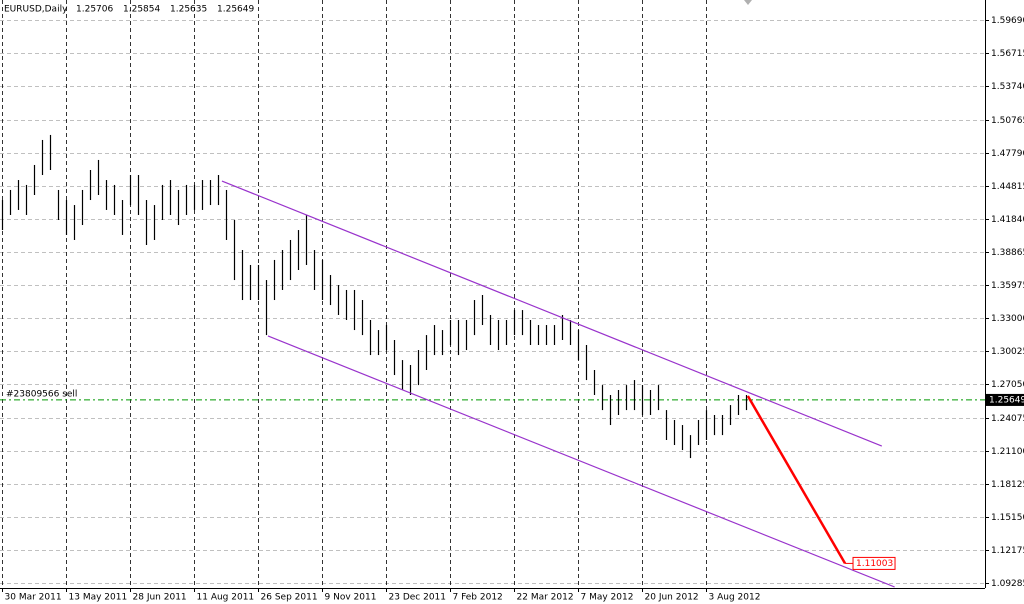  I want to click on x-tick-label: 26 Sep 2011, so click(289, 598).